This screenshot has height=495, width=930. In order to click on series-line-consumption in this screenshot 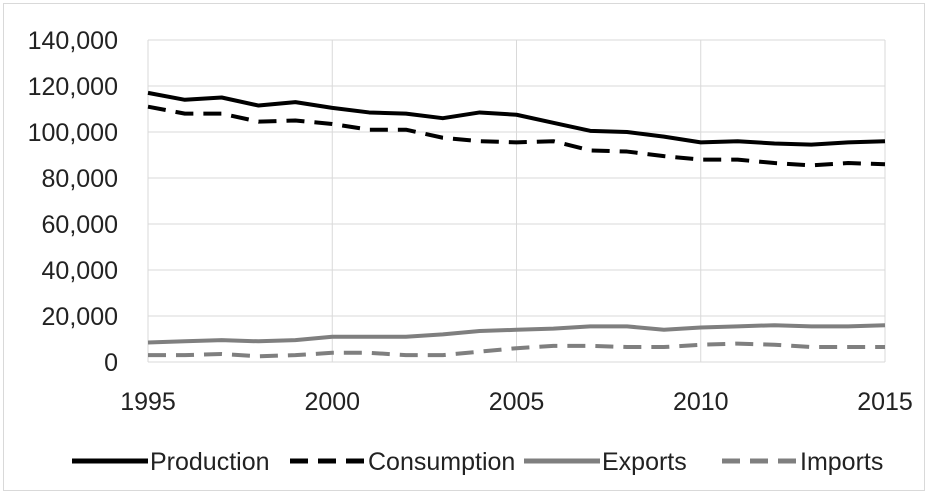, I will do `click(516, 136)`.